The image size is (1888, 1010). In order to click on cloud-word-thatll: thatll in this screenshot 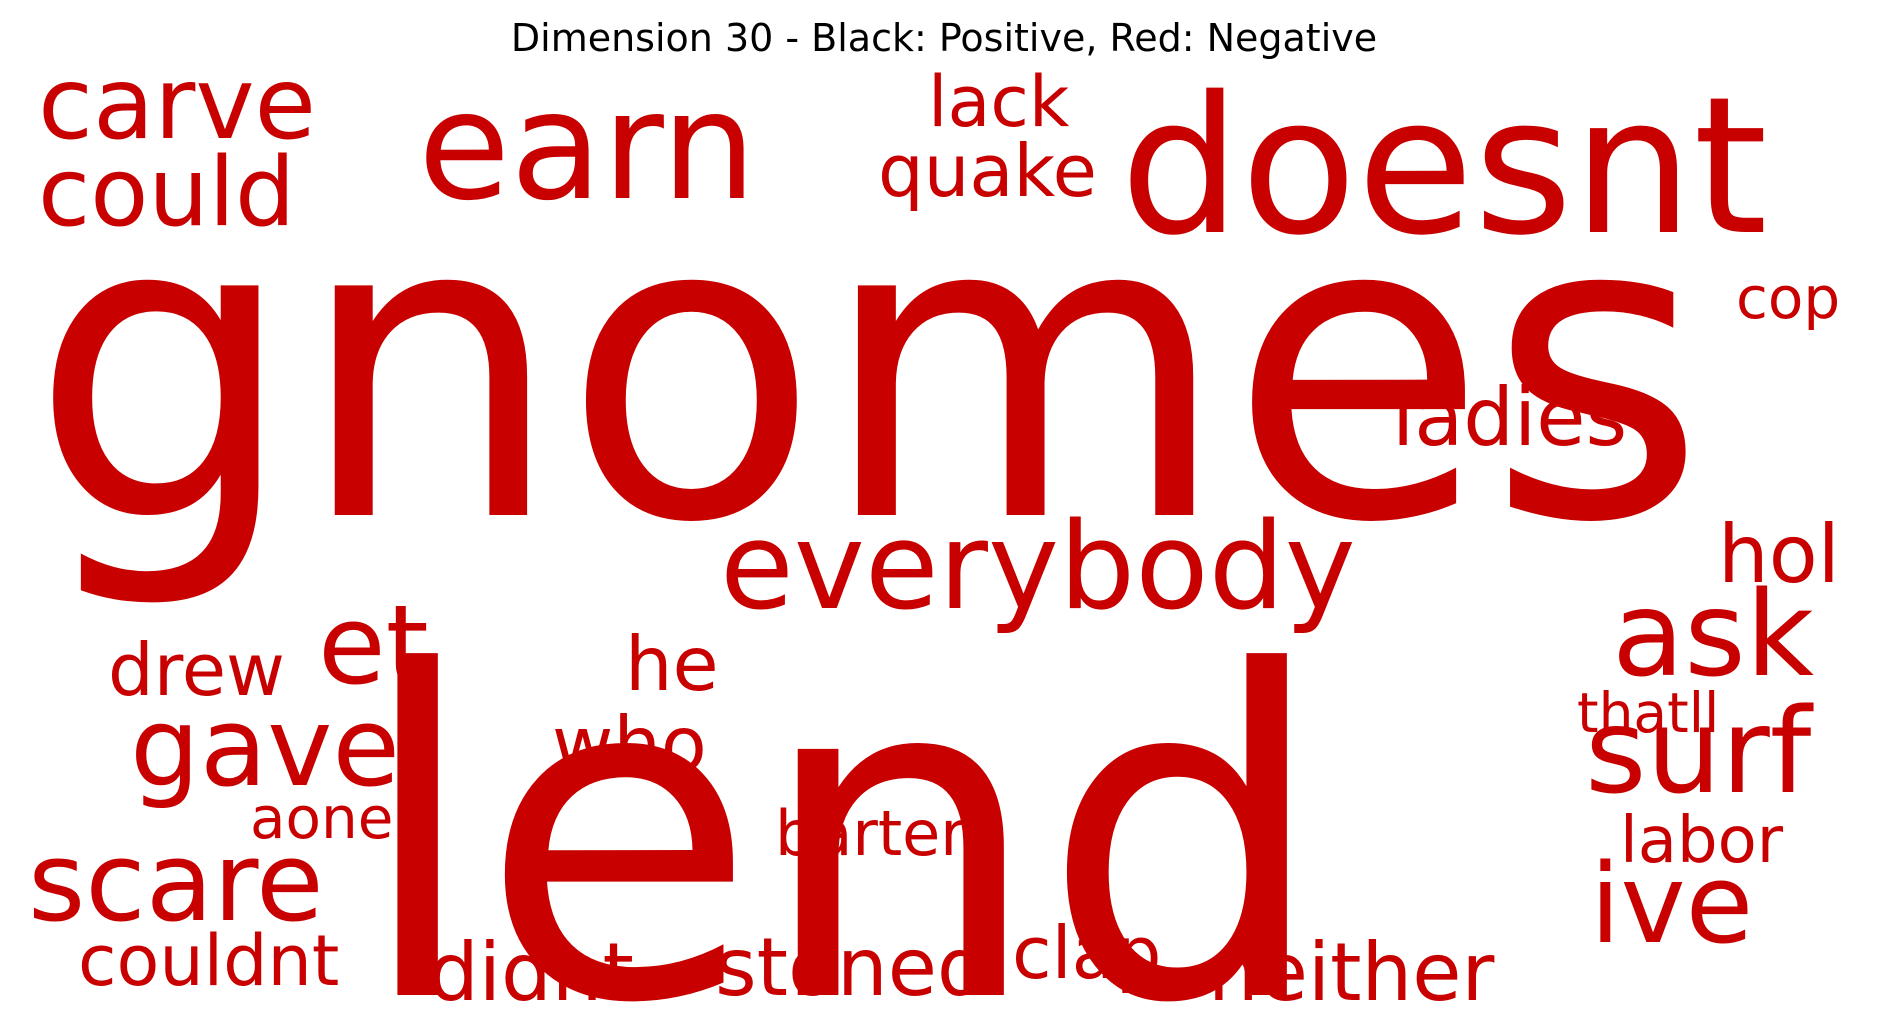, I will do `click(1648, 713)`.